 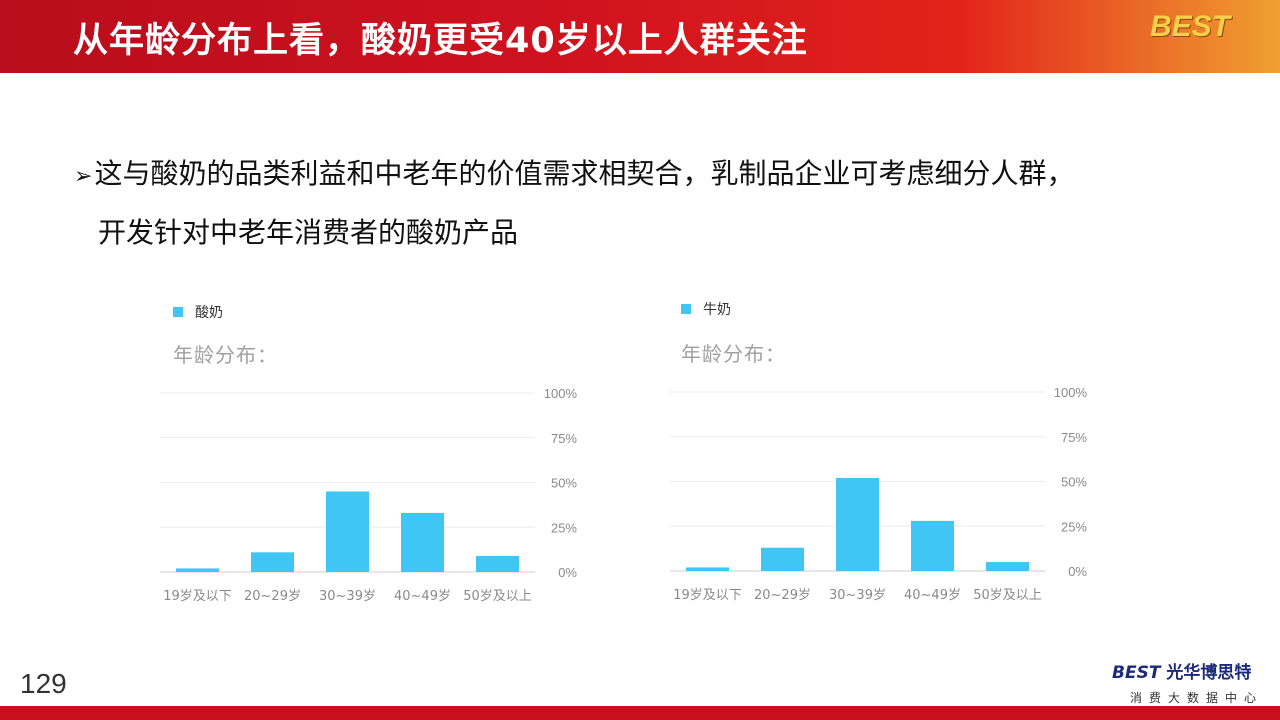 What do you see at coordinates (1136, 673) in the screenshot?
I see `footer-logo-best: BEST` at bounding box center [1136, 673].